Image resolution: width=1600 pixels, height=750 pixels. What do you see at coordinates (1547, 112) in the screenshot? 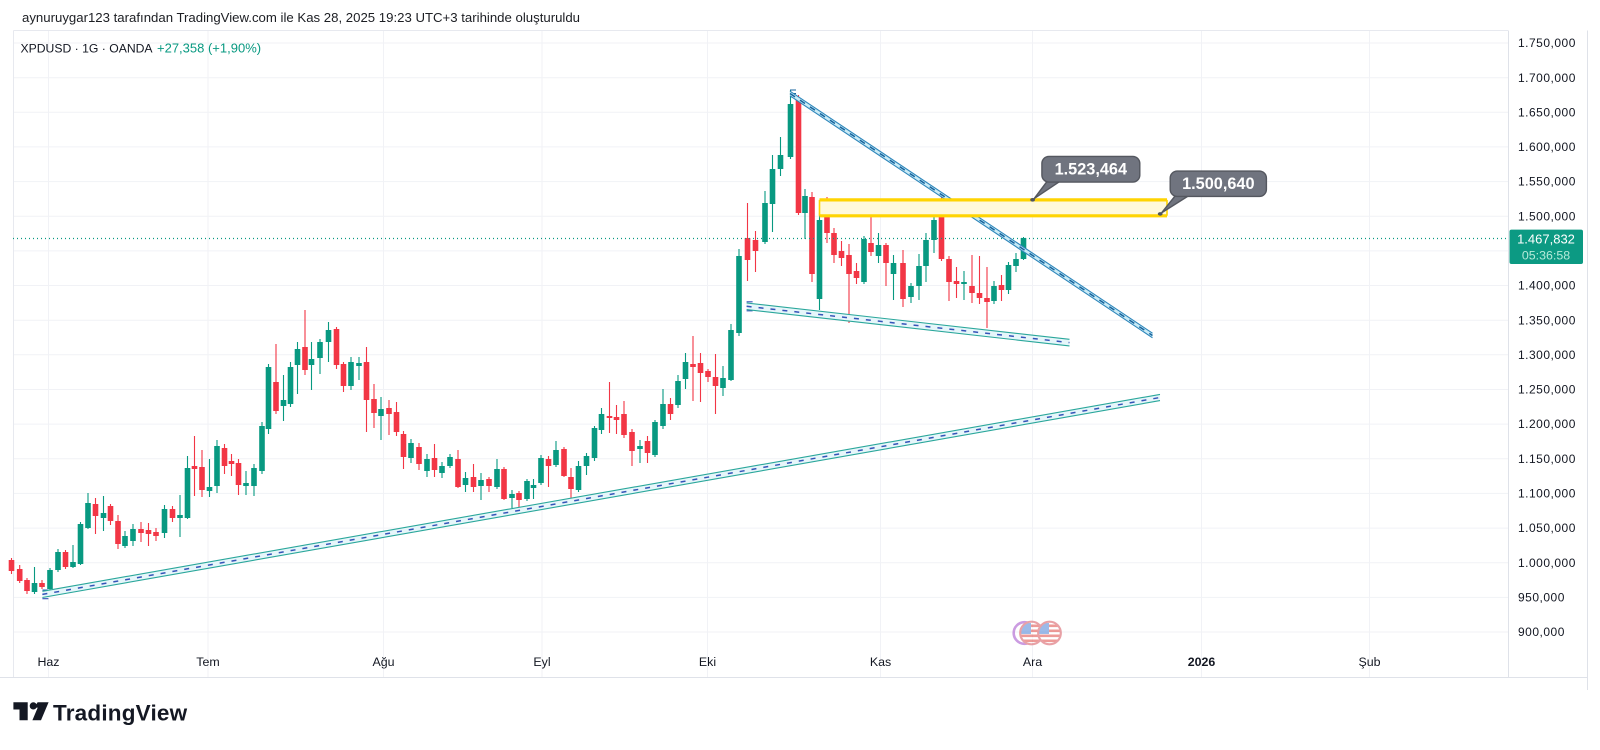
I see `svg-text: 1.650,000` at bounding box center [1547, 112].